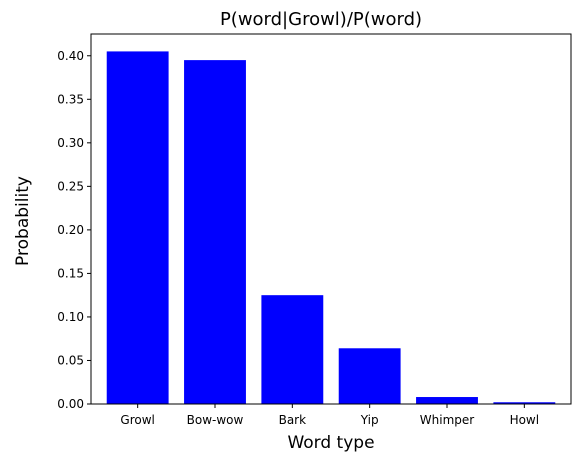 The image size is (582, 463). Describe the element at coordinates (524, 403) in the screenshot. I see `bar-howl` at that location.